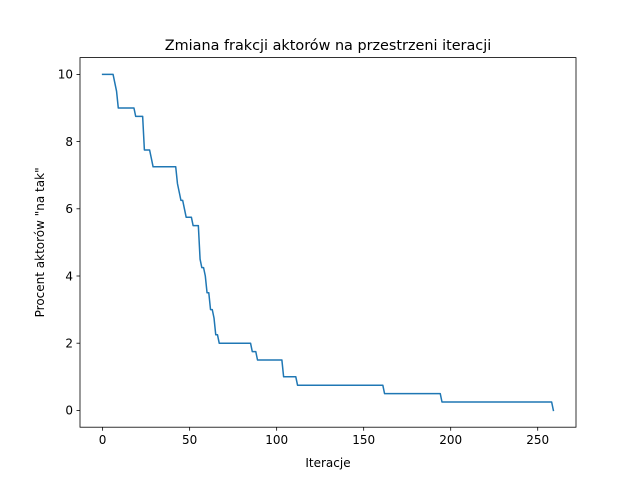 This screenshot has height=480, width=640. What do you see at coordinates (276, 440) in the screenshot?
I see `x-tick-label: 100` at bounding box center [276, 440].